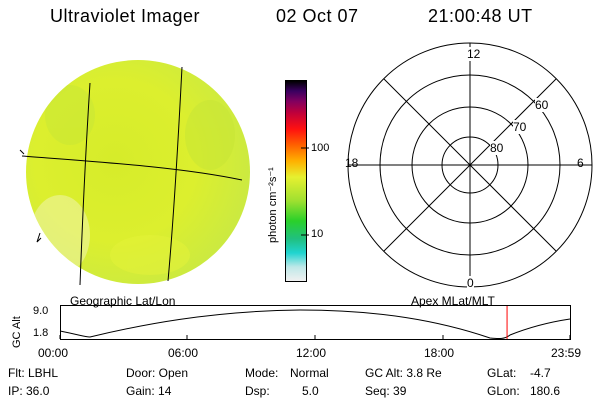  I want to click on altitude-ymax: 9.0, so click(41, 311).